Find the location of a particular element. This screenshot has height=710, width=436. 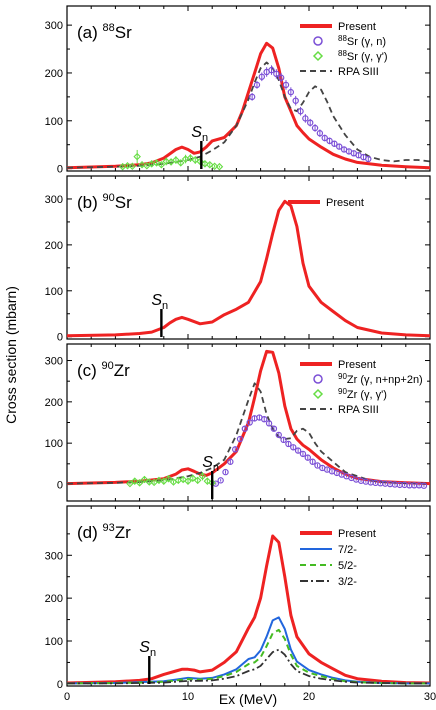

legend-text: Sr (γ, γ') is located at coordinates (367, 57).